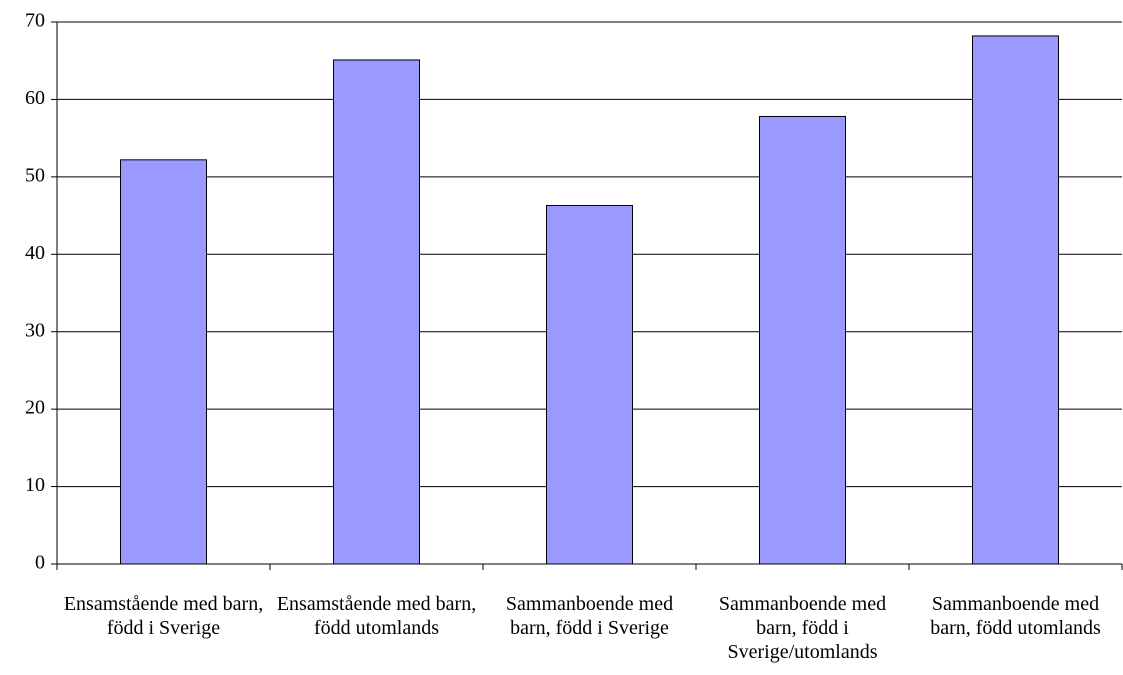 This screenshot has height=675, width=1123. Describe the element at coordinates (35, 330) in the screenshot. I see `y-tick-label: 30` at that location.